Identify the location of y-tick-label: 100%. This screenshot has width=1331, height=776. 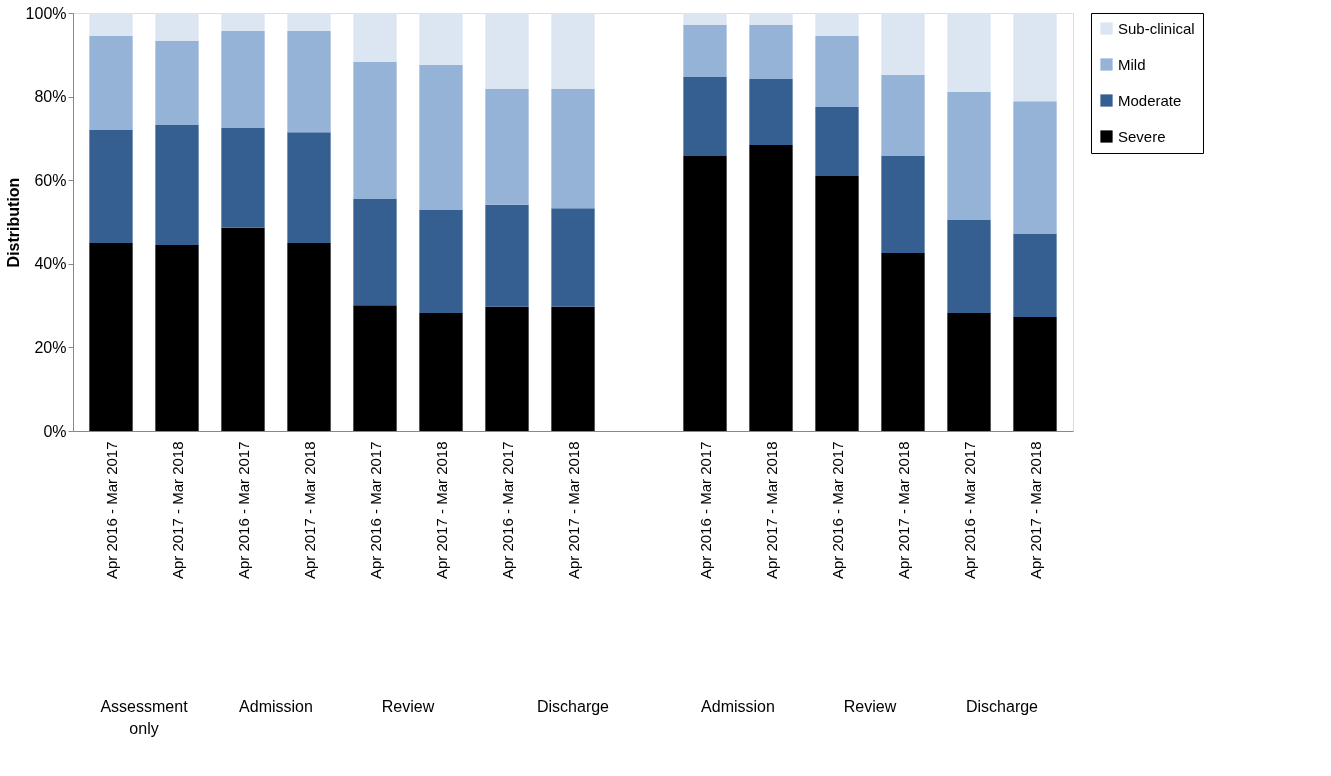
(46, 13).